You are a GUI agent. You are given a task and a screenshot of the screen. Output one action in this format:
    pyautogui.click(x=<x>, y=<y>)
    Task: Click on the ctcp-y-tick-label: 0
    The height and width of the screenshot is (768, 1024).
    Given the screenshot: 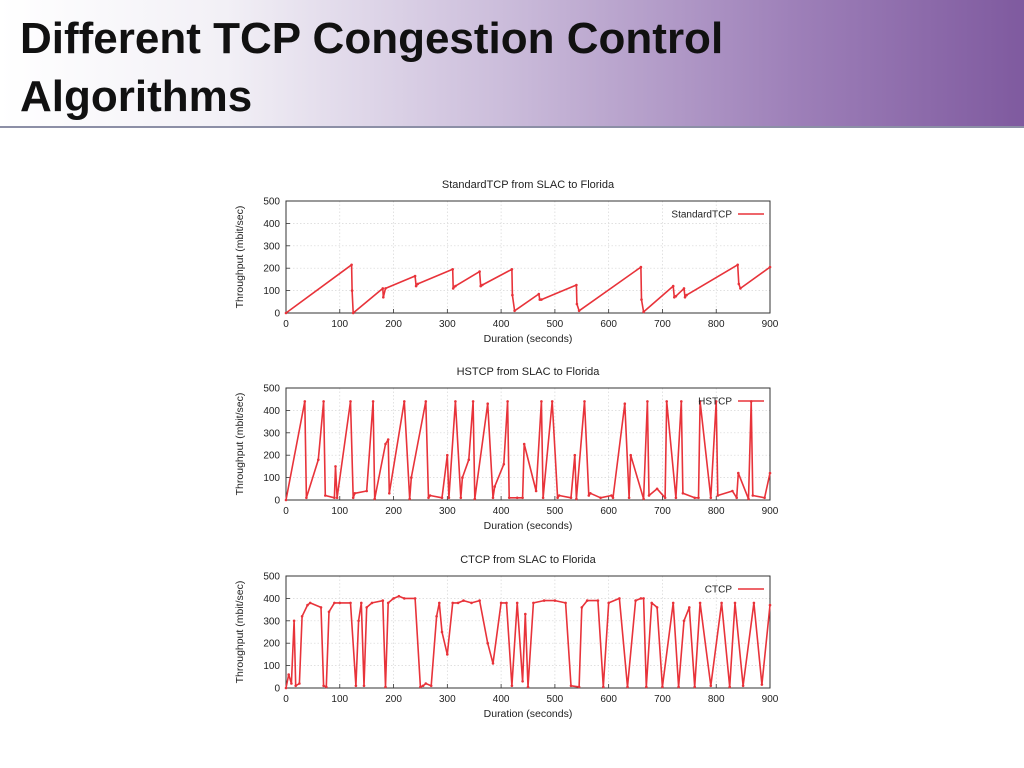 What is the action you would take?
    pyautogui.click(x=277, y=689)
    